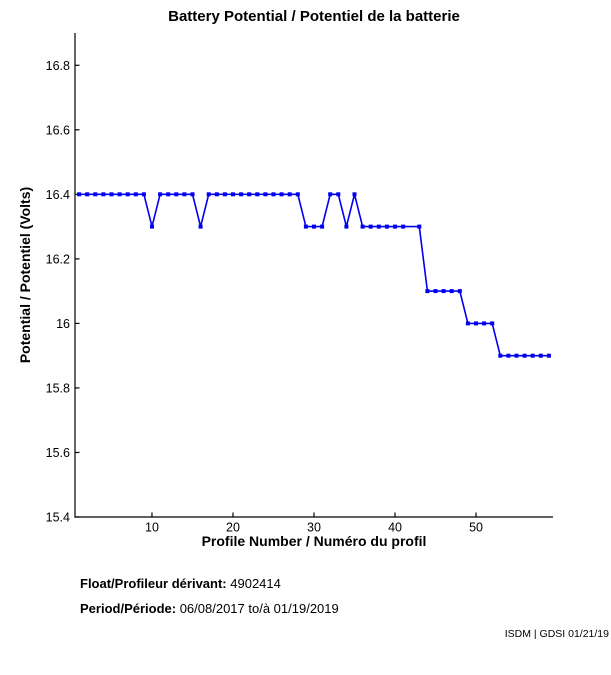 The width and height of the screenshot is (611, 675). I want to click on y-tick-label: 15.8, so click(58, 388).